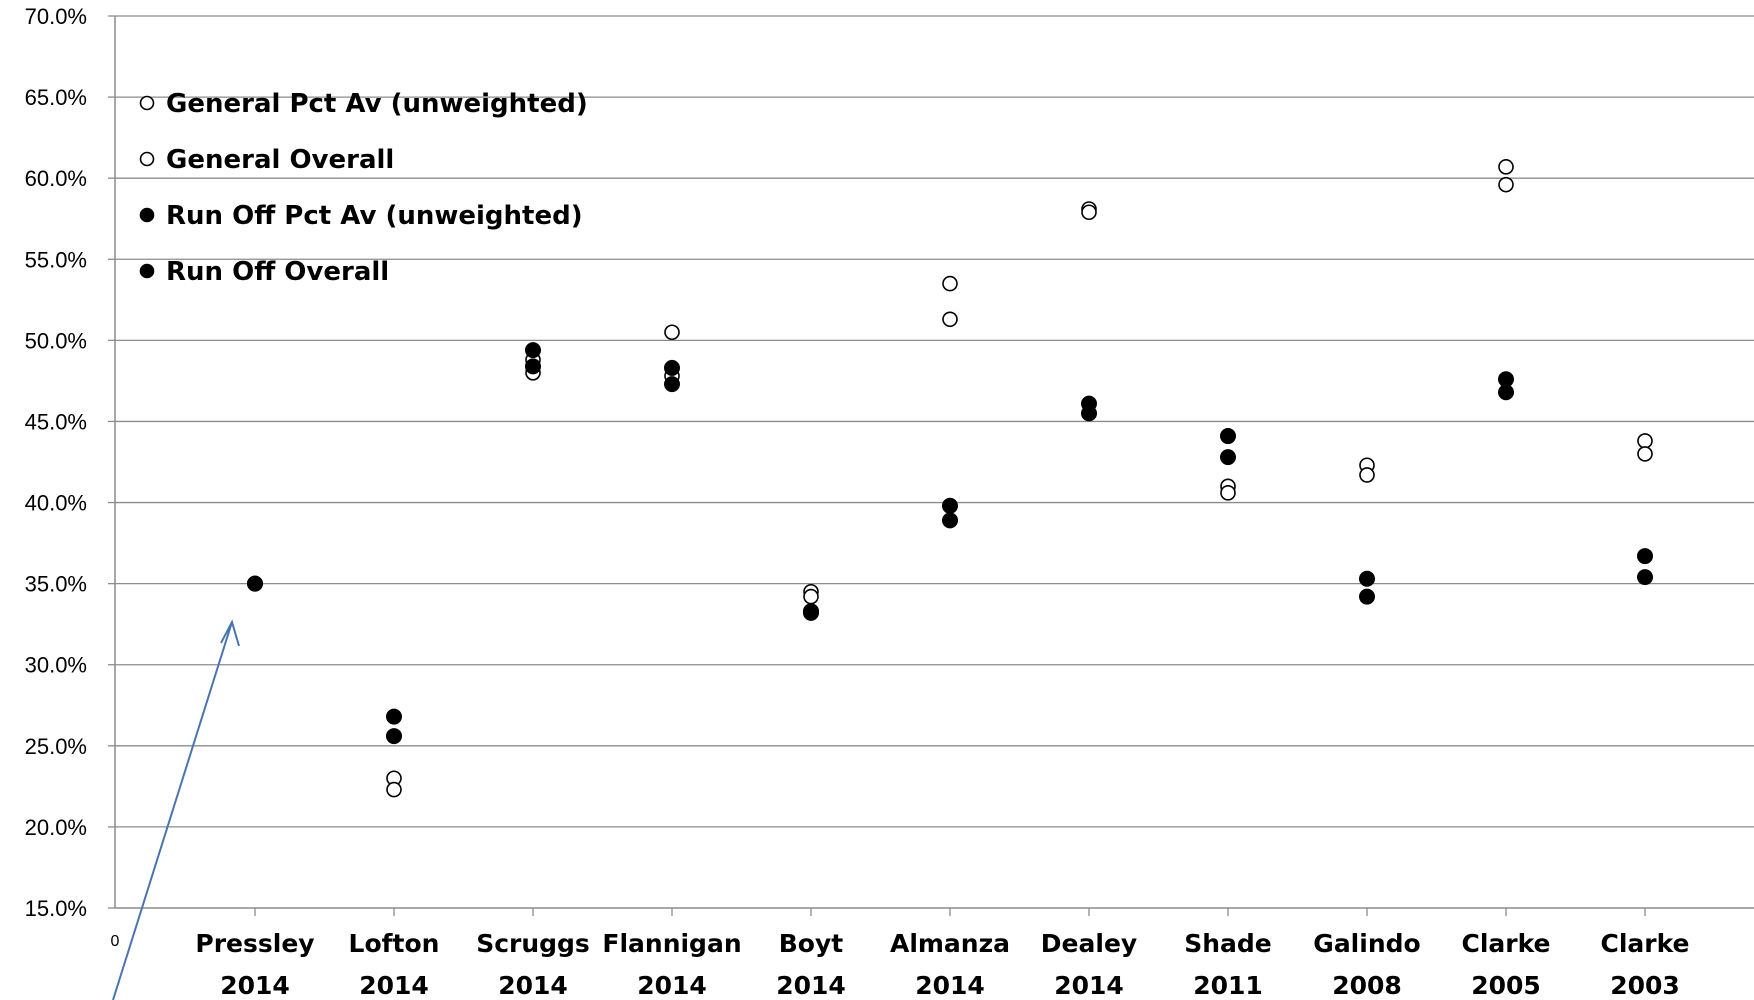  What do you see at coordinates (950, 943) in the screenshot?
I see `x-category-name: Almanza` at bounding box center [950, 943].